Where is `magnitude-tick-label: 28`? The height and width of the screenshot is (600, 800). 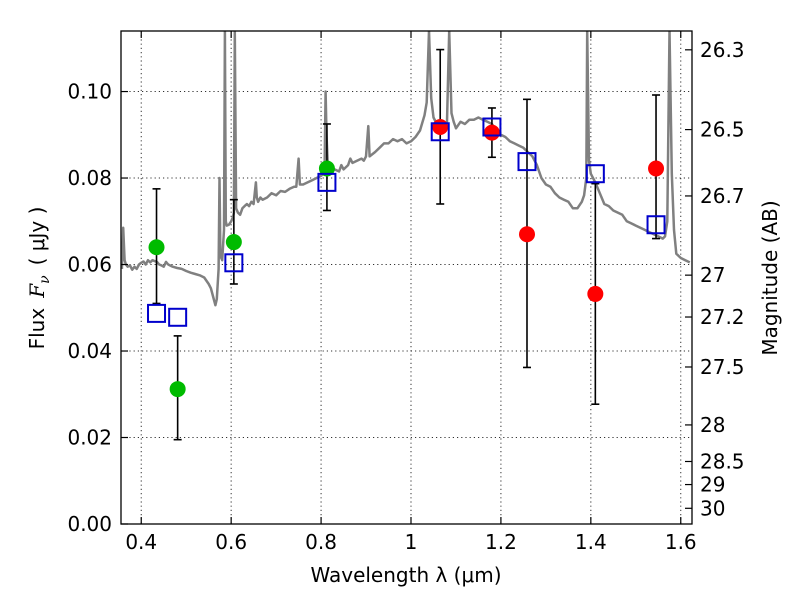 magnitude-tick-label: 28 is located at coordinates (712, 425).